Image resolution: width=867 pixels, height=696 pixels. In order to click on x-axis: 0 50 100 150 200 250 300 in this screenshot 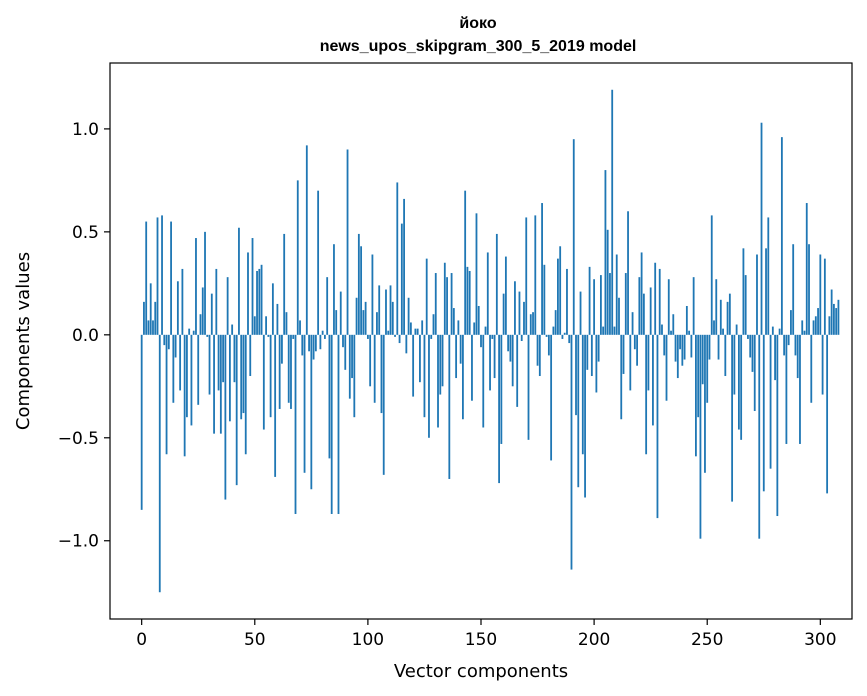, I will do `click(486, 634)`.